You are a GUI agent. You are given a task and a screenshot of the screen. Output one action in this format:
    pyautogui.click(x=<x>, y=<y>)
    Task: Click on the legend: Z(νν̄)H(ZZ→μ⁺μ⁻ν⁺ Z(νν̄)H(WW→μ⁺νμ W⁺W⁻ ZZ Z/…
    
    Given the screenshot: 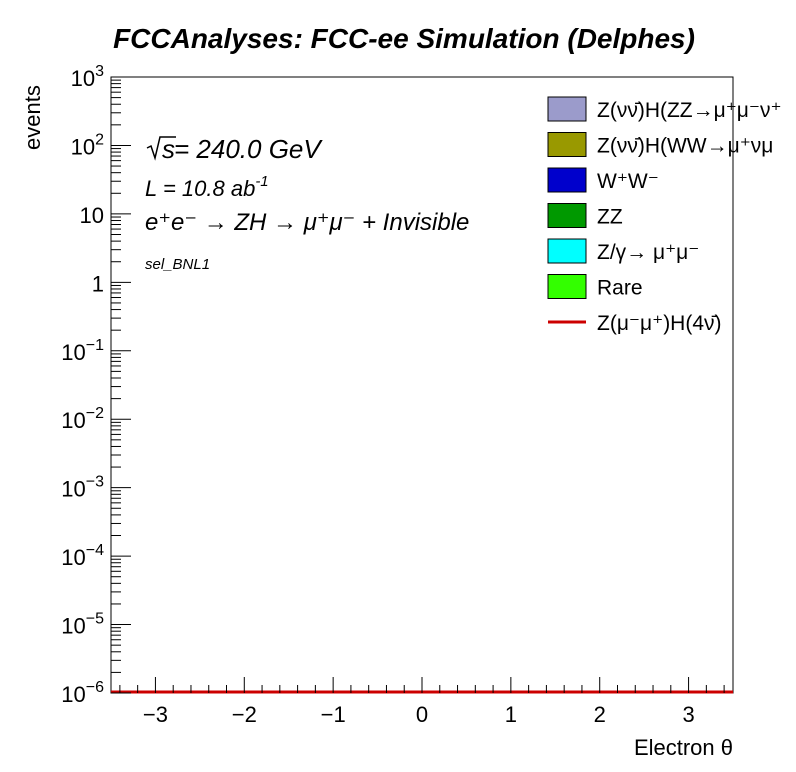 What is the action you would take?
    pyautogui.click(x=664, y=215)
    